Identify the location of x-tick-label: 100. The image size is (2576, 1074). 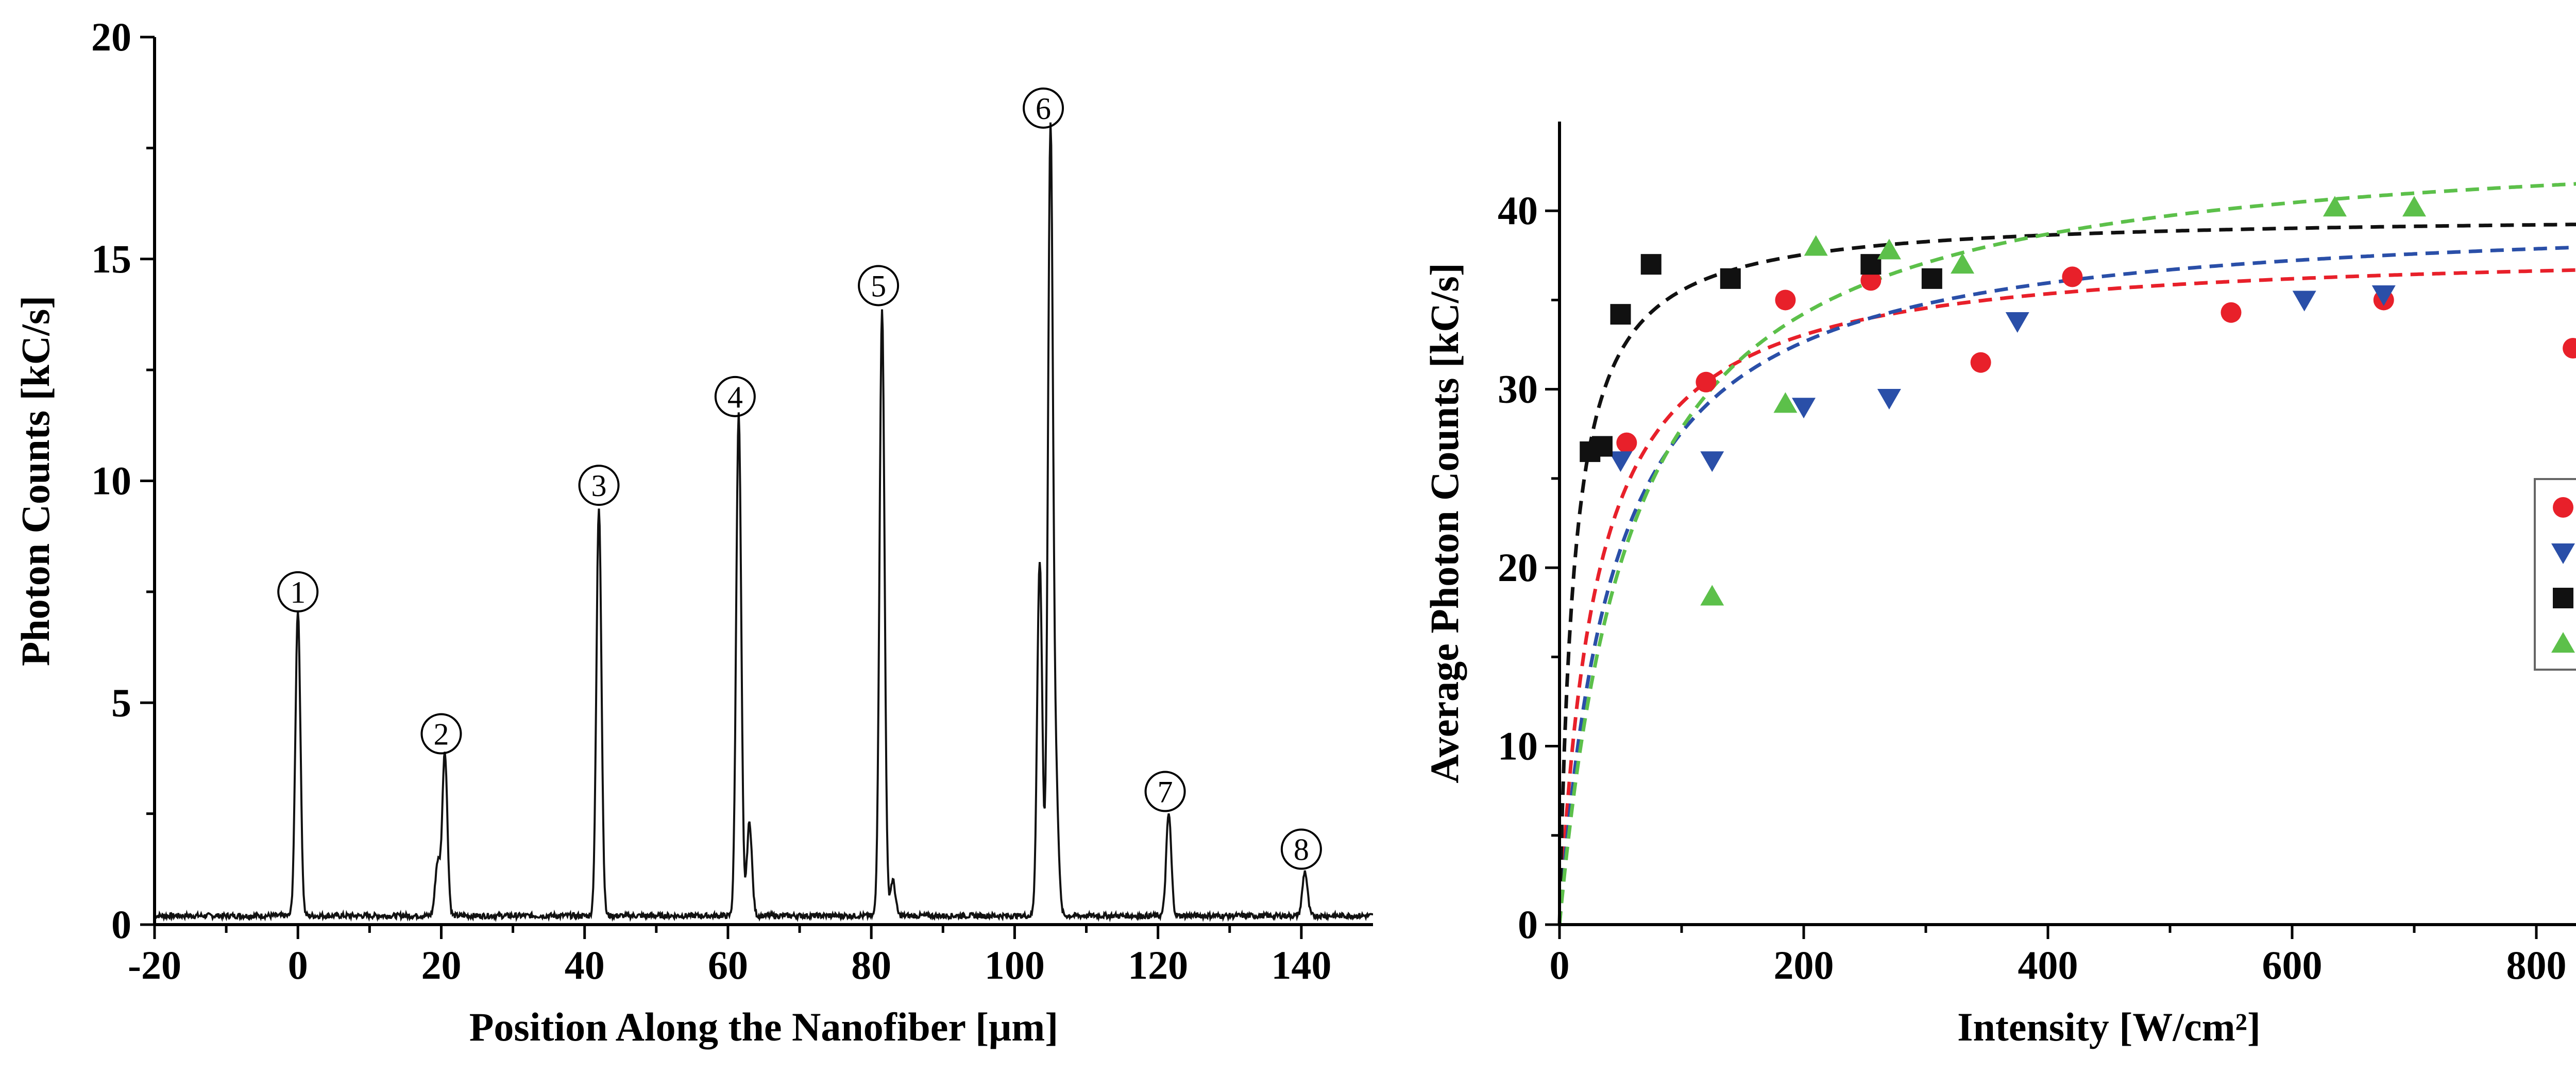
(1015, 965).